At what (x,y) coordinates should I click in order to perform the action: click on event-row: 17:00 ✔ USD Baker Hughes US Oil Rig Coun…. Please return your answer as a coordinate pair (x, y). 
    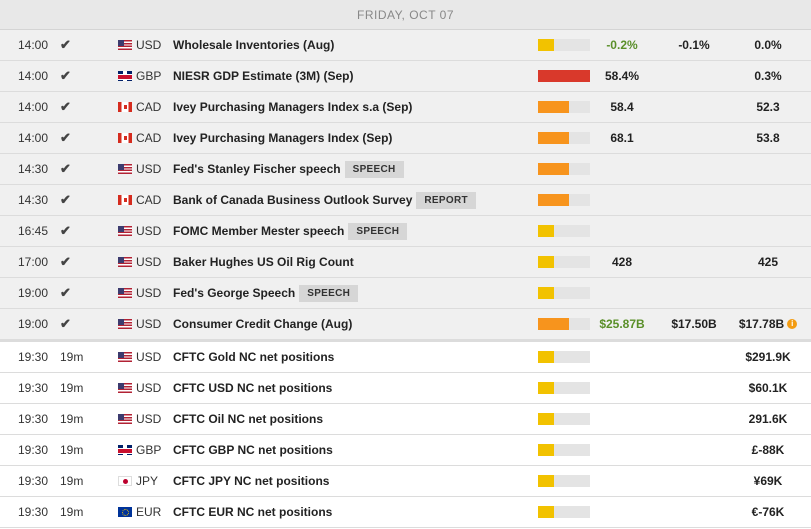
    Looking at the image, I should click on (405, 262).